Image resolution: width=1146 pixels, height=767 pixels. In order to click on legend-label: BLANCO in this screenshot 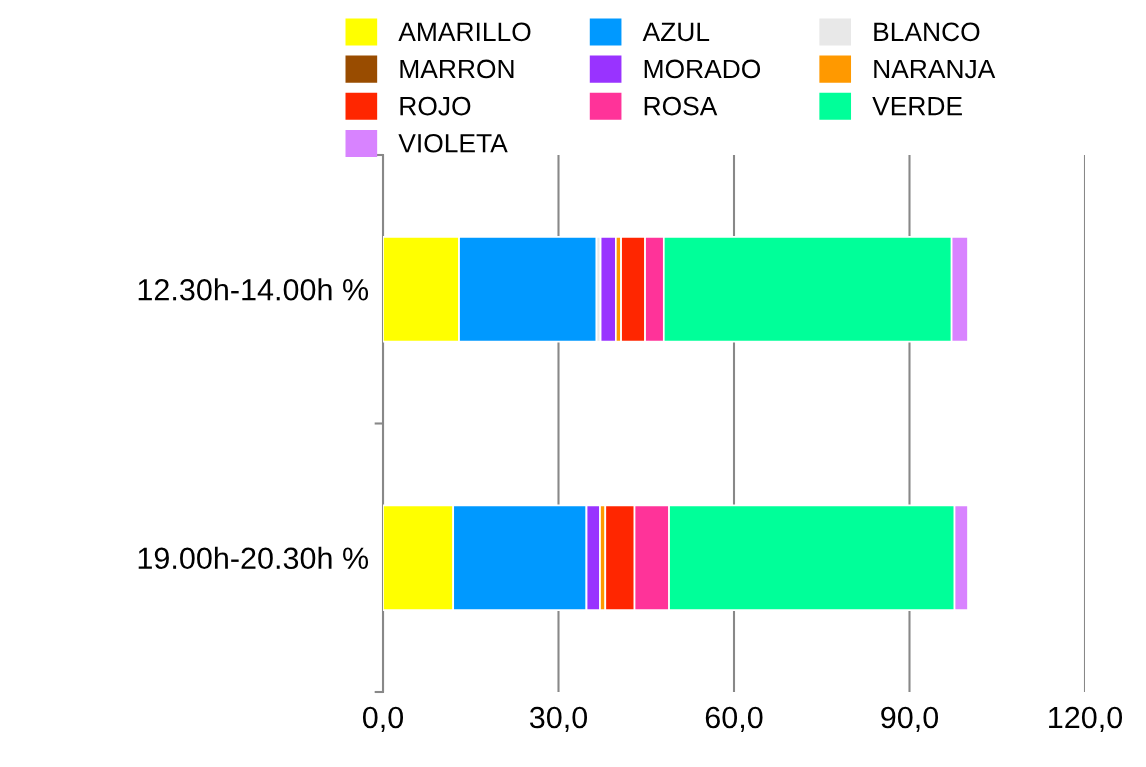, I will do `click(927, 32)`.